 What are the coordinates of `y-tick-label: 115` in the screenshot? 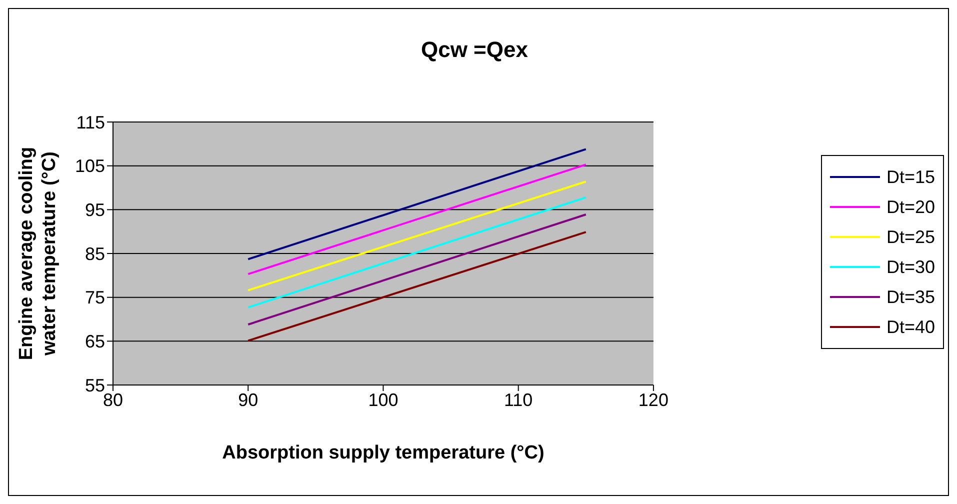 It's located at (90, 122).